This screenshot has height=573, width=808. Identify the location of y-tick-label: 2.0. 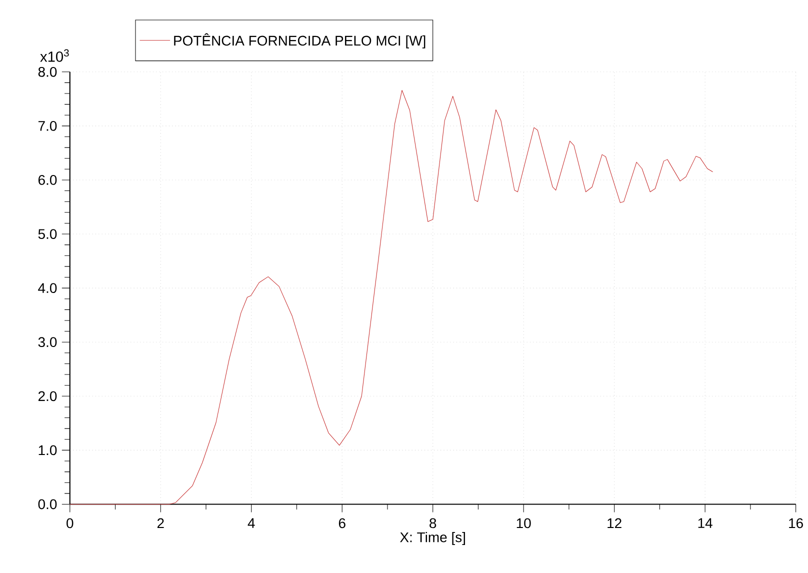
(47, 396).